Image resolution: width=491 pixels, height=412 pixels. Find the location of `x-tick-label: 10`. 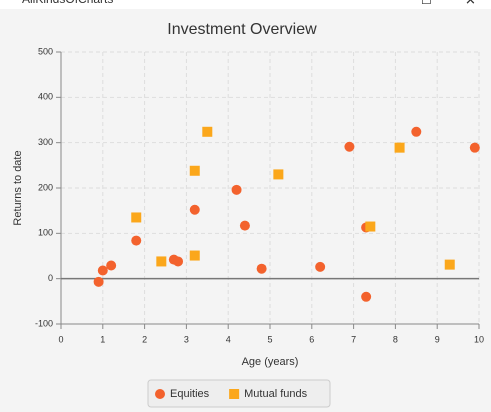

x-tick-label: 10 is located at coordinates (479, 339).